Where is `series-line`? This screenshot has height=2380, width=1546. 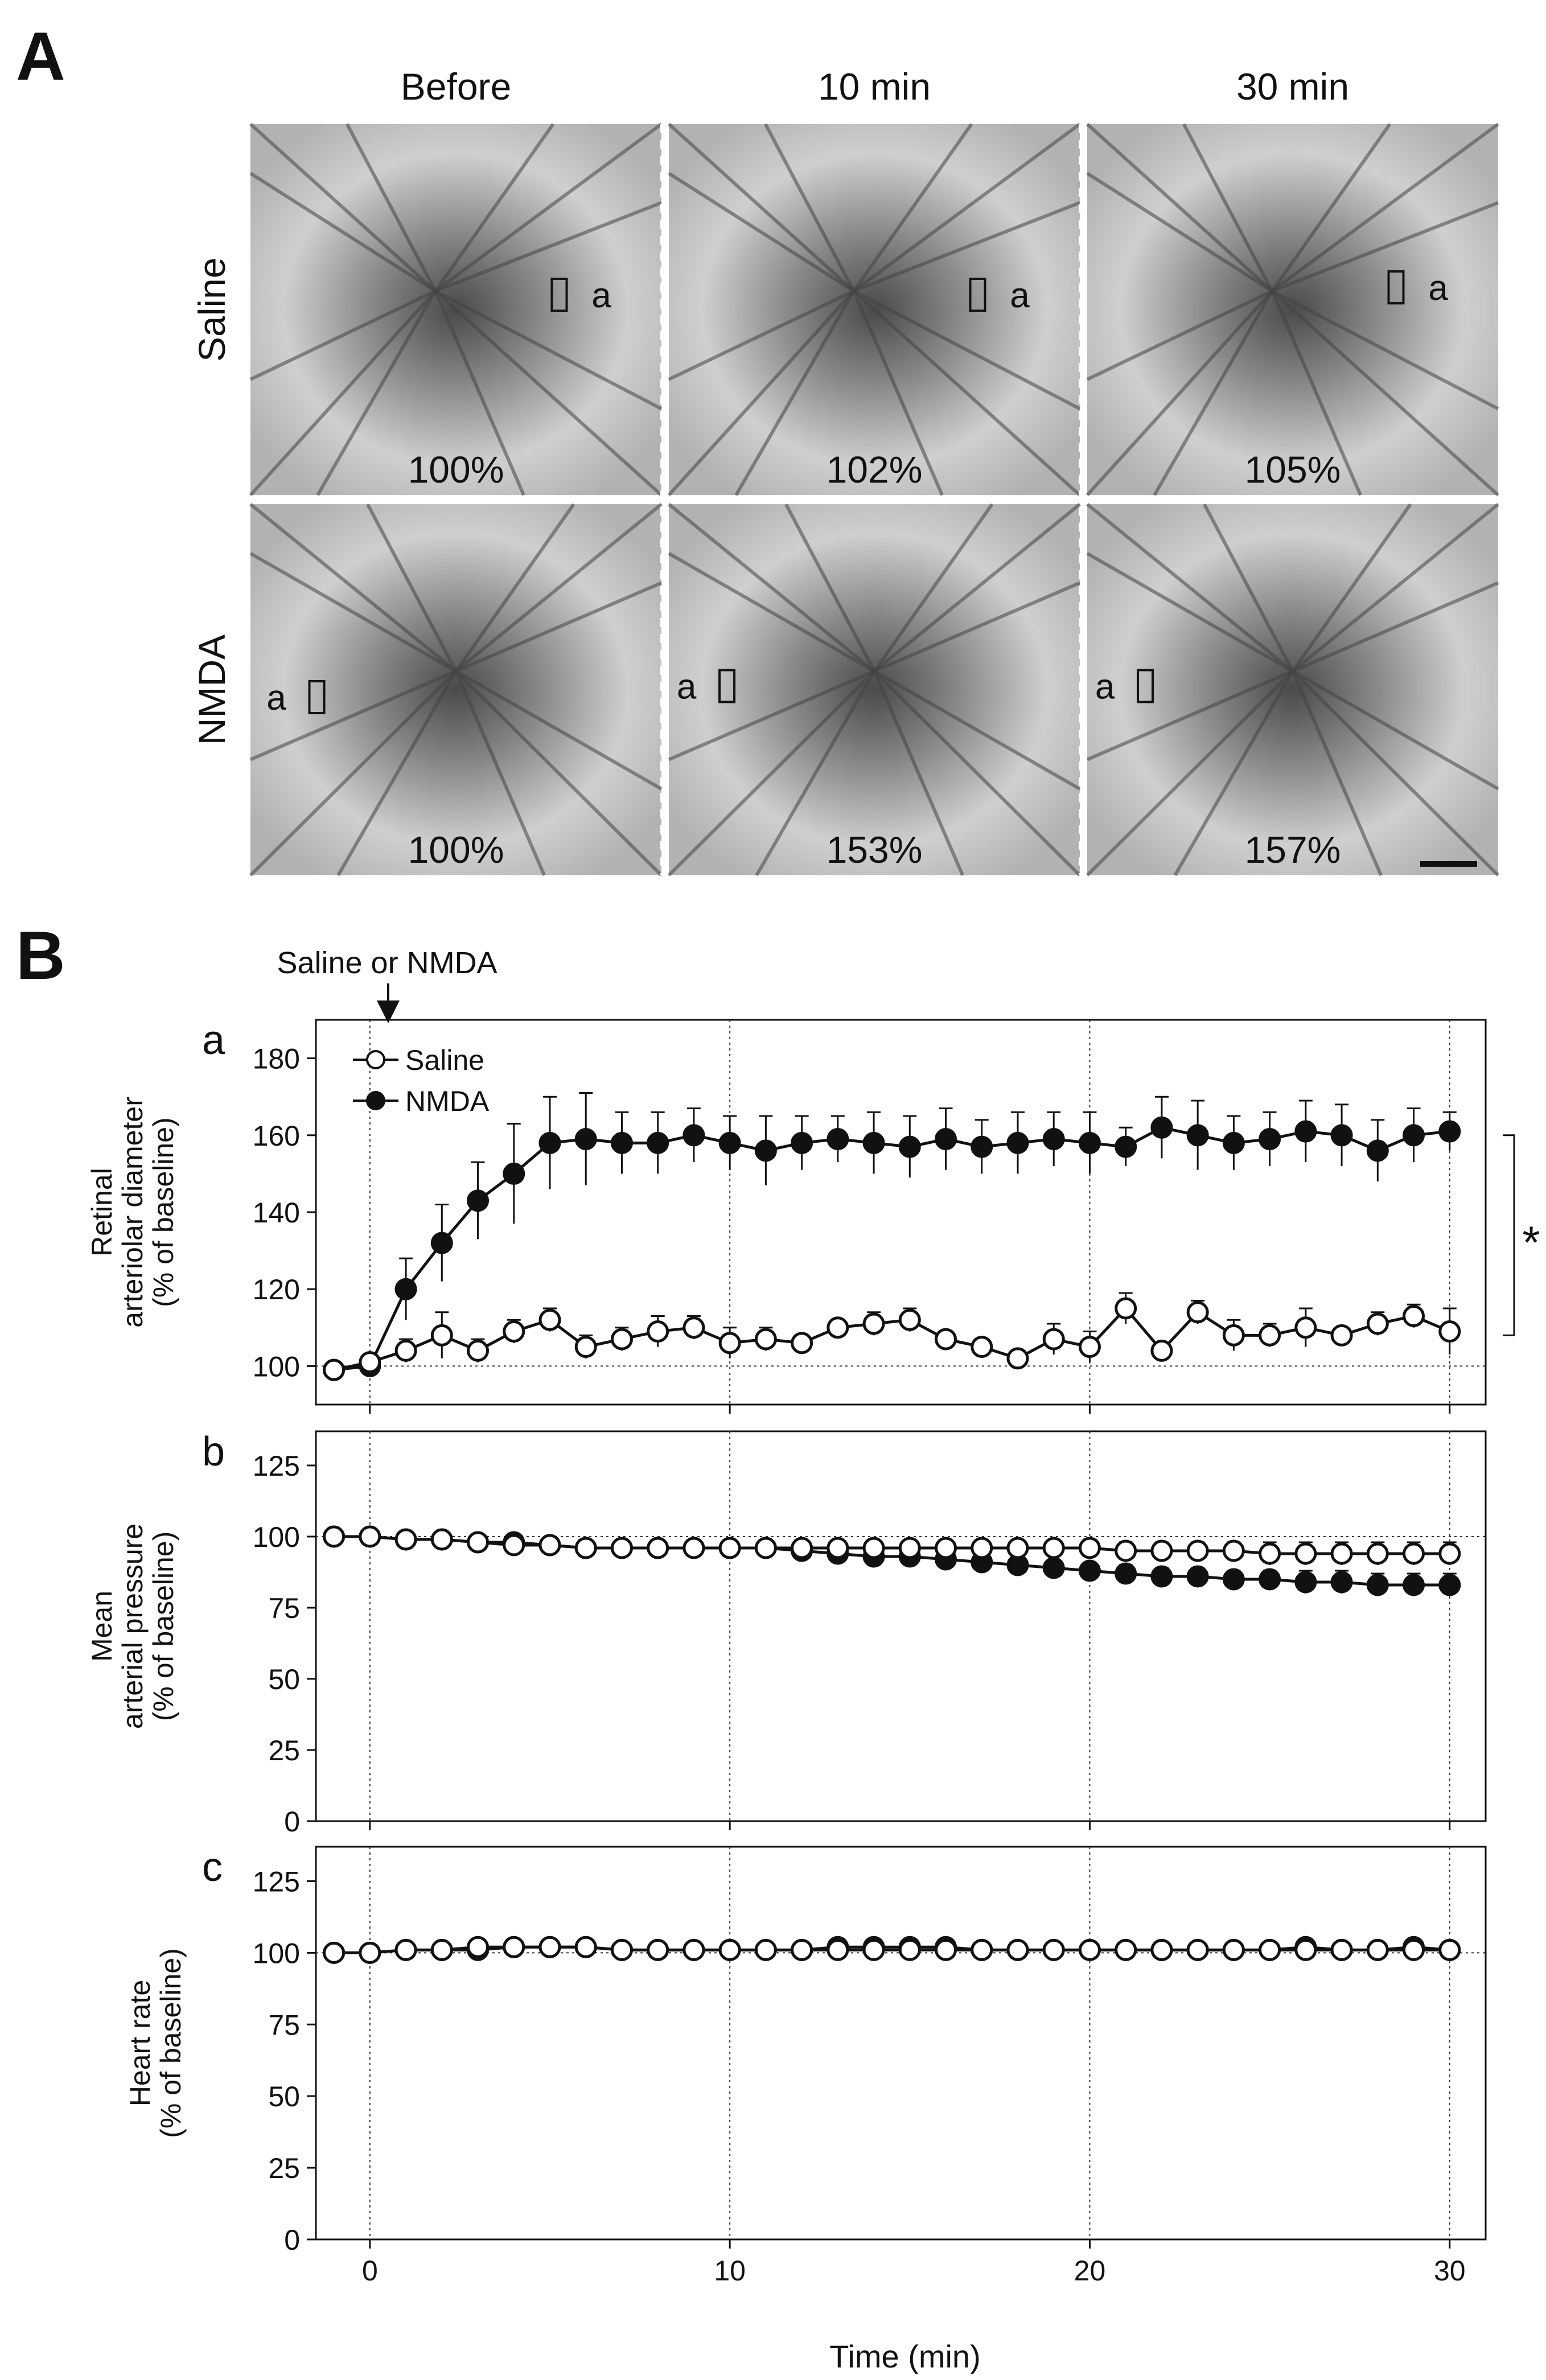 series-line is located at coordinates (892, 1545).